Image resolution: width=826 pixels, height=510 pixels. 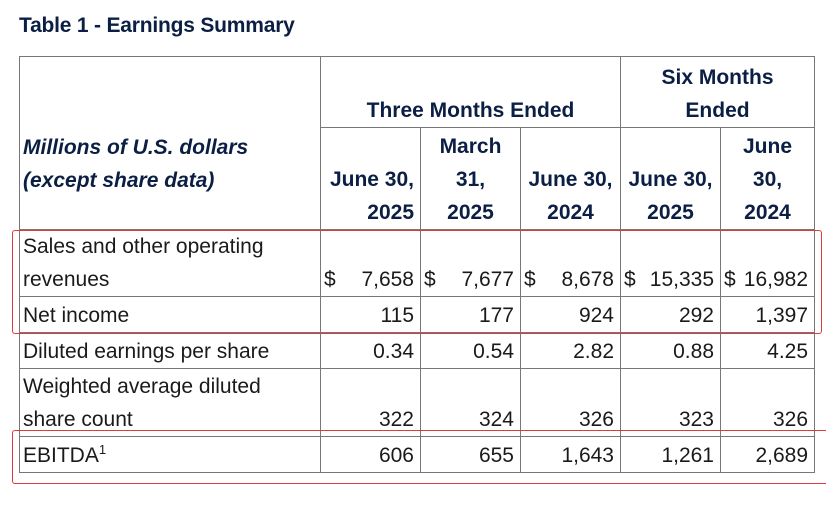 I want to click on table-row-net-income: Net income 115 177 924 292 1,397, so click(x=417, y=314).